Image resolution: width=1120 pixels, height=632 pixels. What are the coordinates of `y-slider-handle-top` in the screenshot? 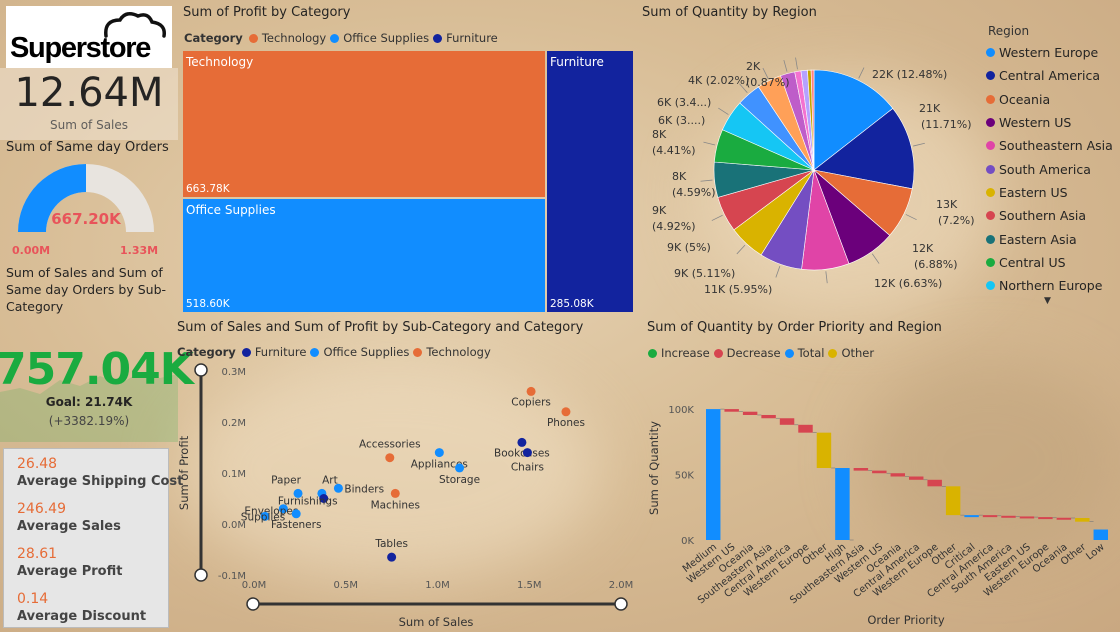 It's located at (201, 370).